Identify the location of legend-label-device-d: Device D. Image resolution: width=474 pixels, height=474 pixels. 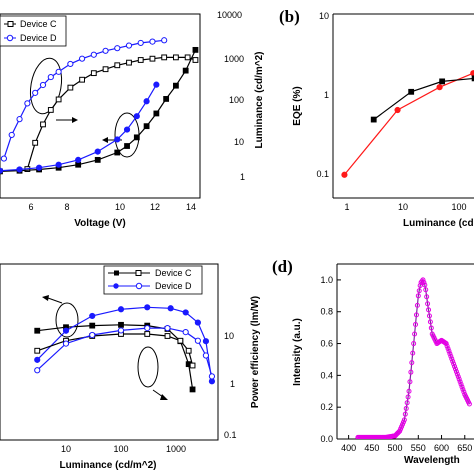
(173, 286).